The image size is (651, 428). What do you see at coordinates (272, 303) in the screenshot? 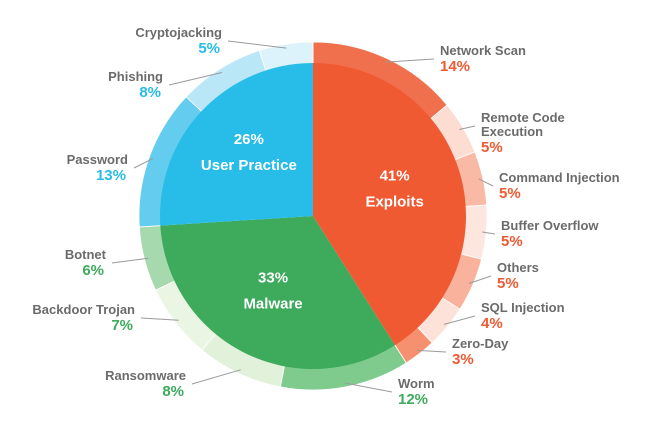
I see `main-label-malware: Malware` at bounding box center [272, 303].